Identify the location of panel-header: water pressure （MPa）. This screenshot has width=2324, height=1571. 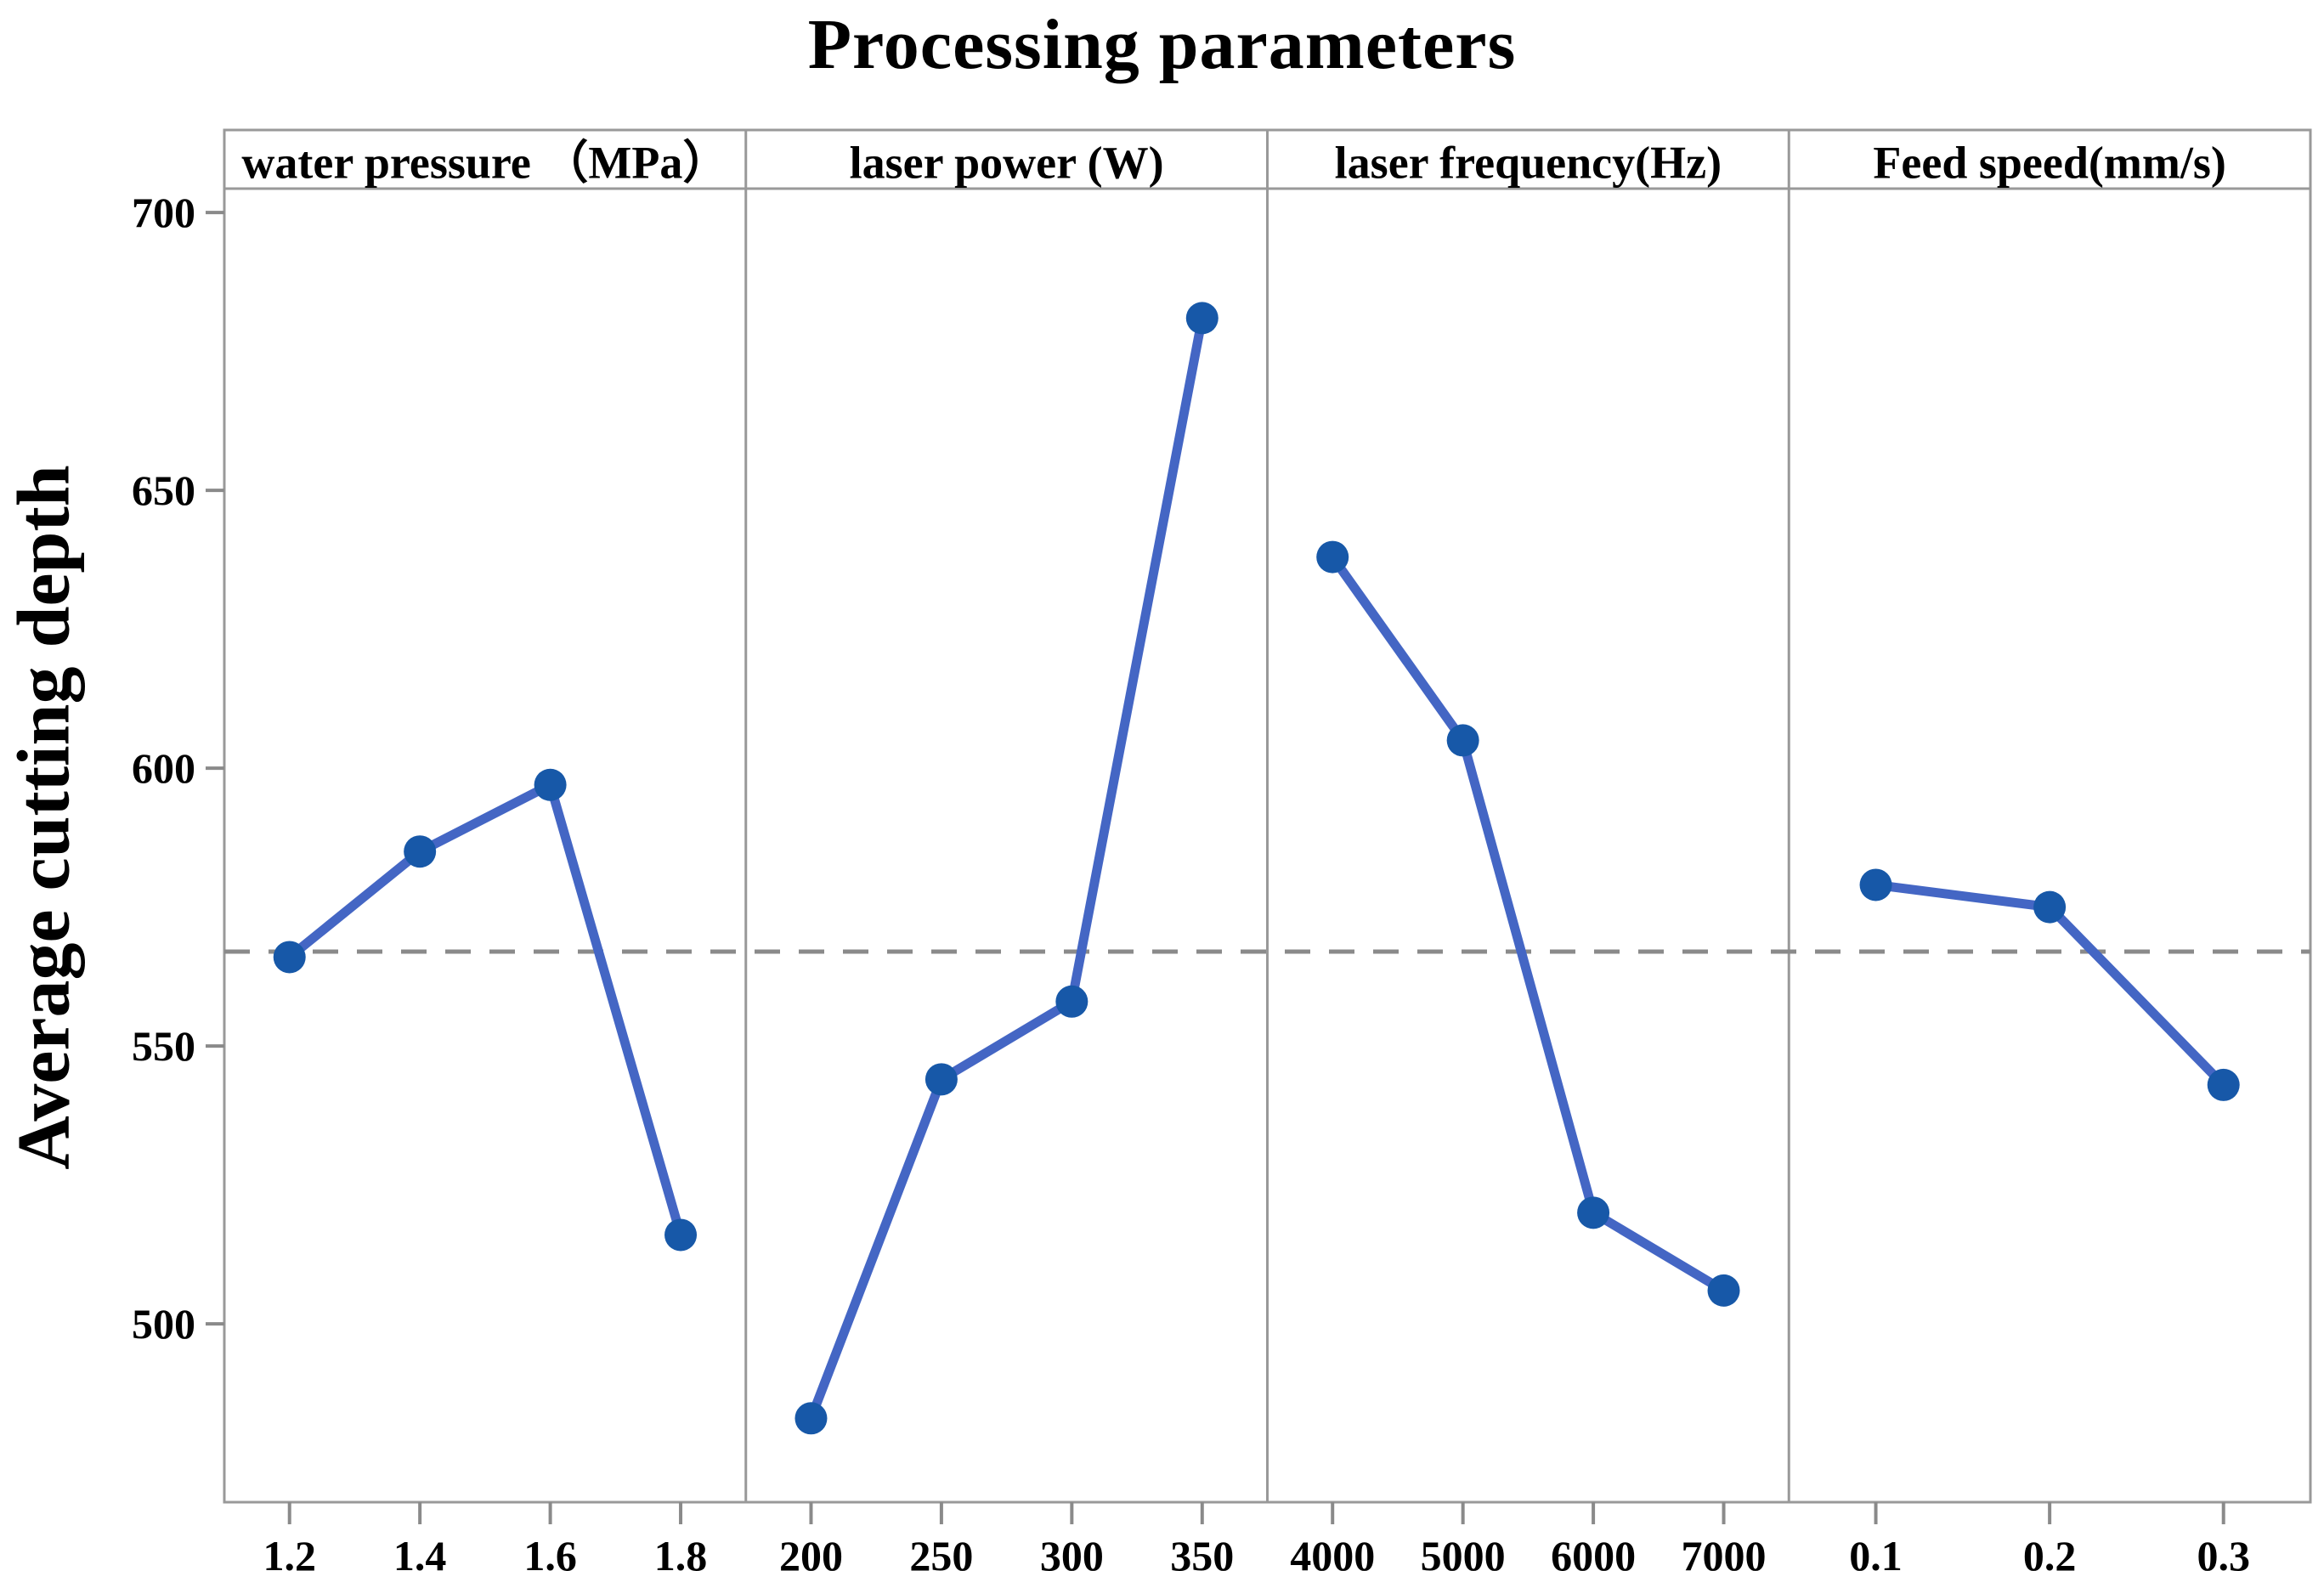
(484, 163).